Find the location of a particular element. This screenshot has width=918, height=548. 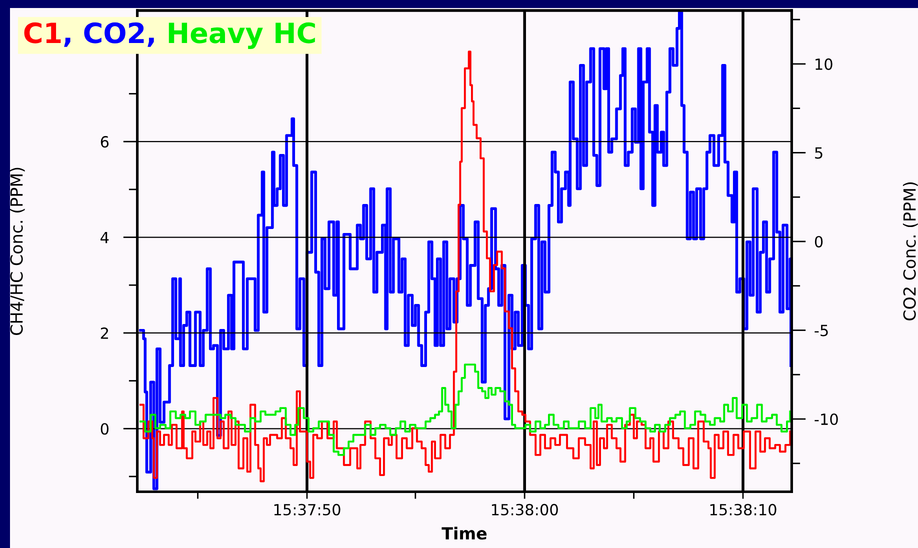

x-tick-label: 15:37:50 is located at coordinates (307, 510).